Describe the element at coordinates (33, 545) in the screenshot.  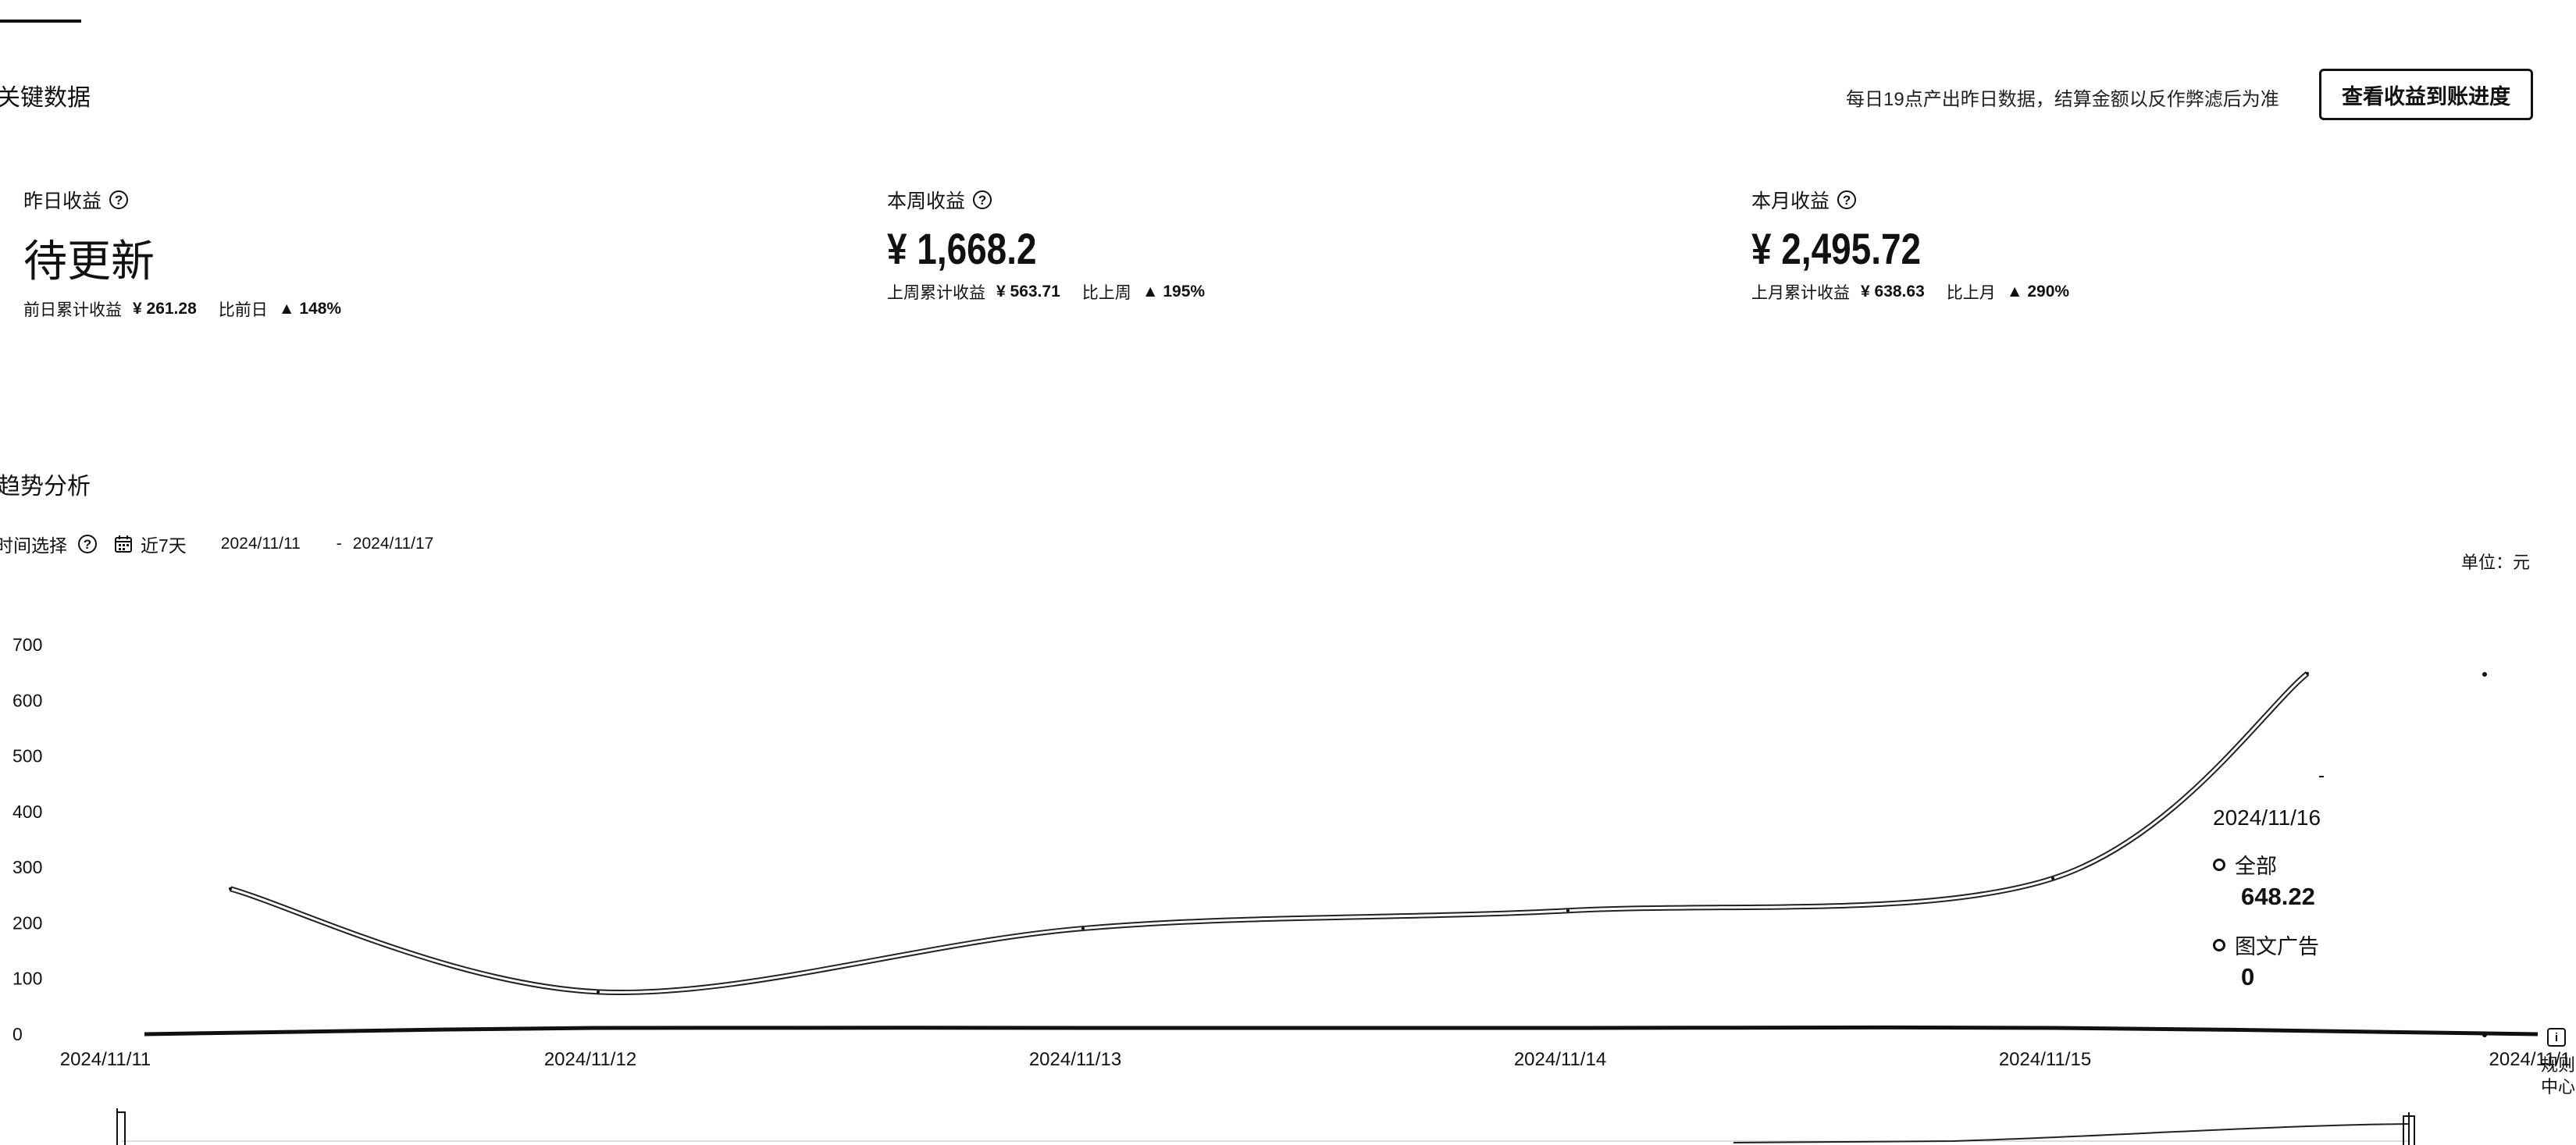
I see `time-filter-label: 时间选择` at that location.